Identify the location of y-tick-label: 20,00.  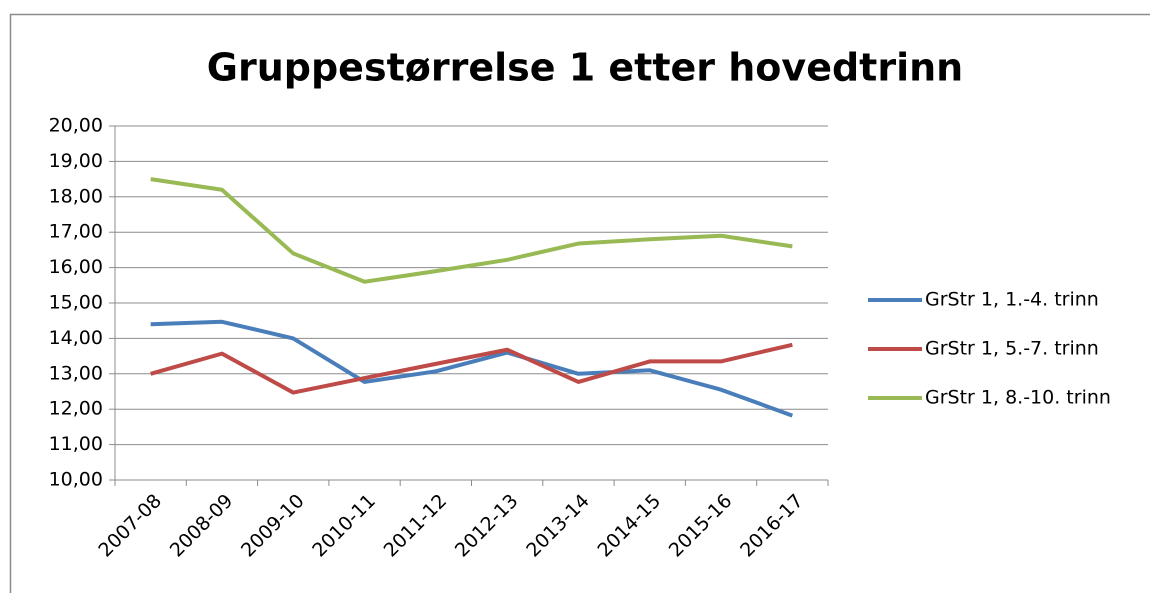
(76, 126).